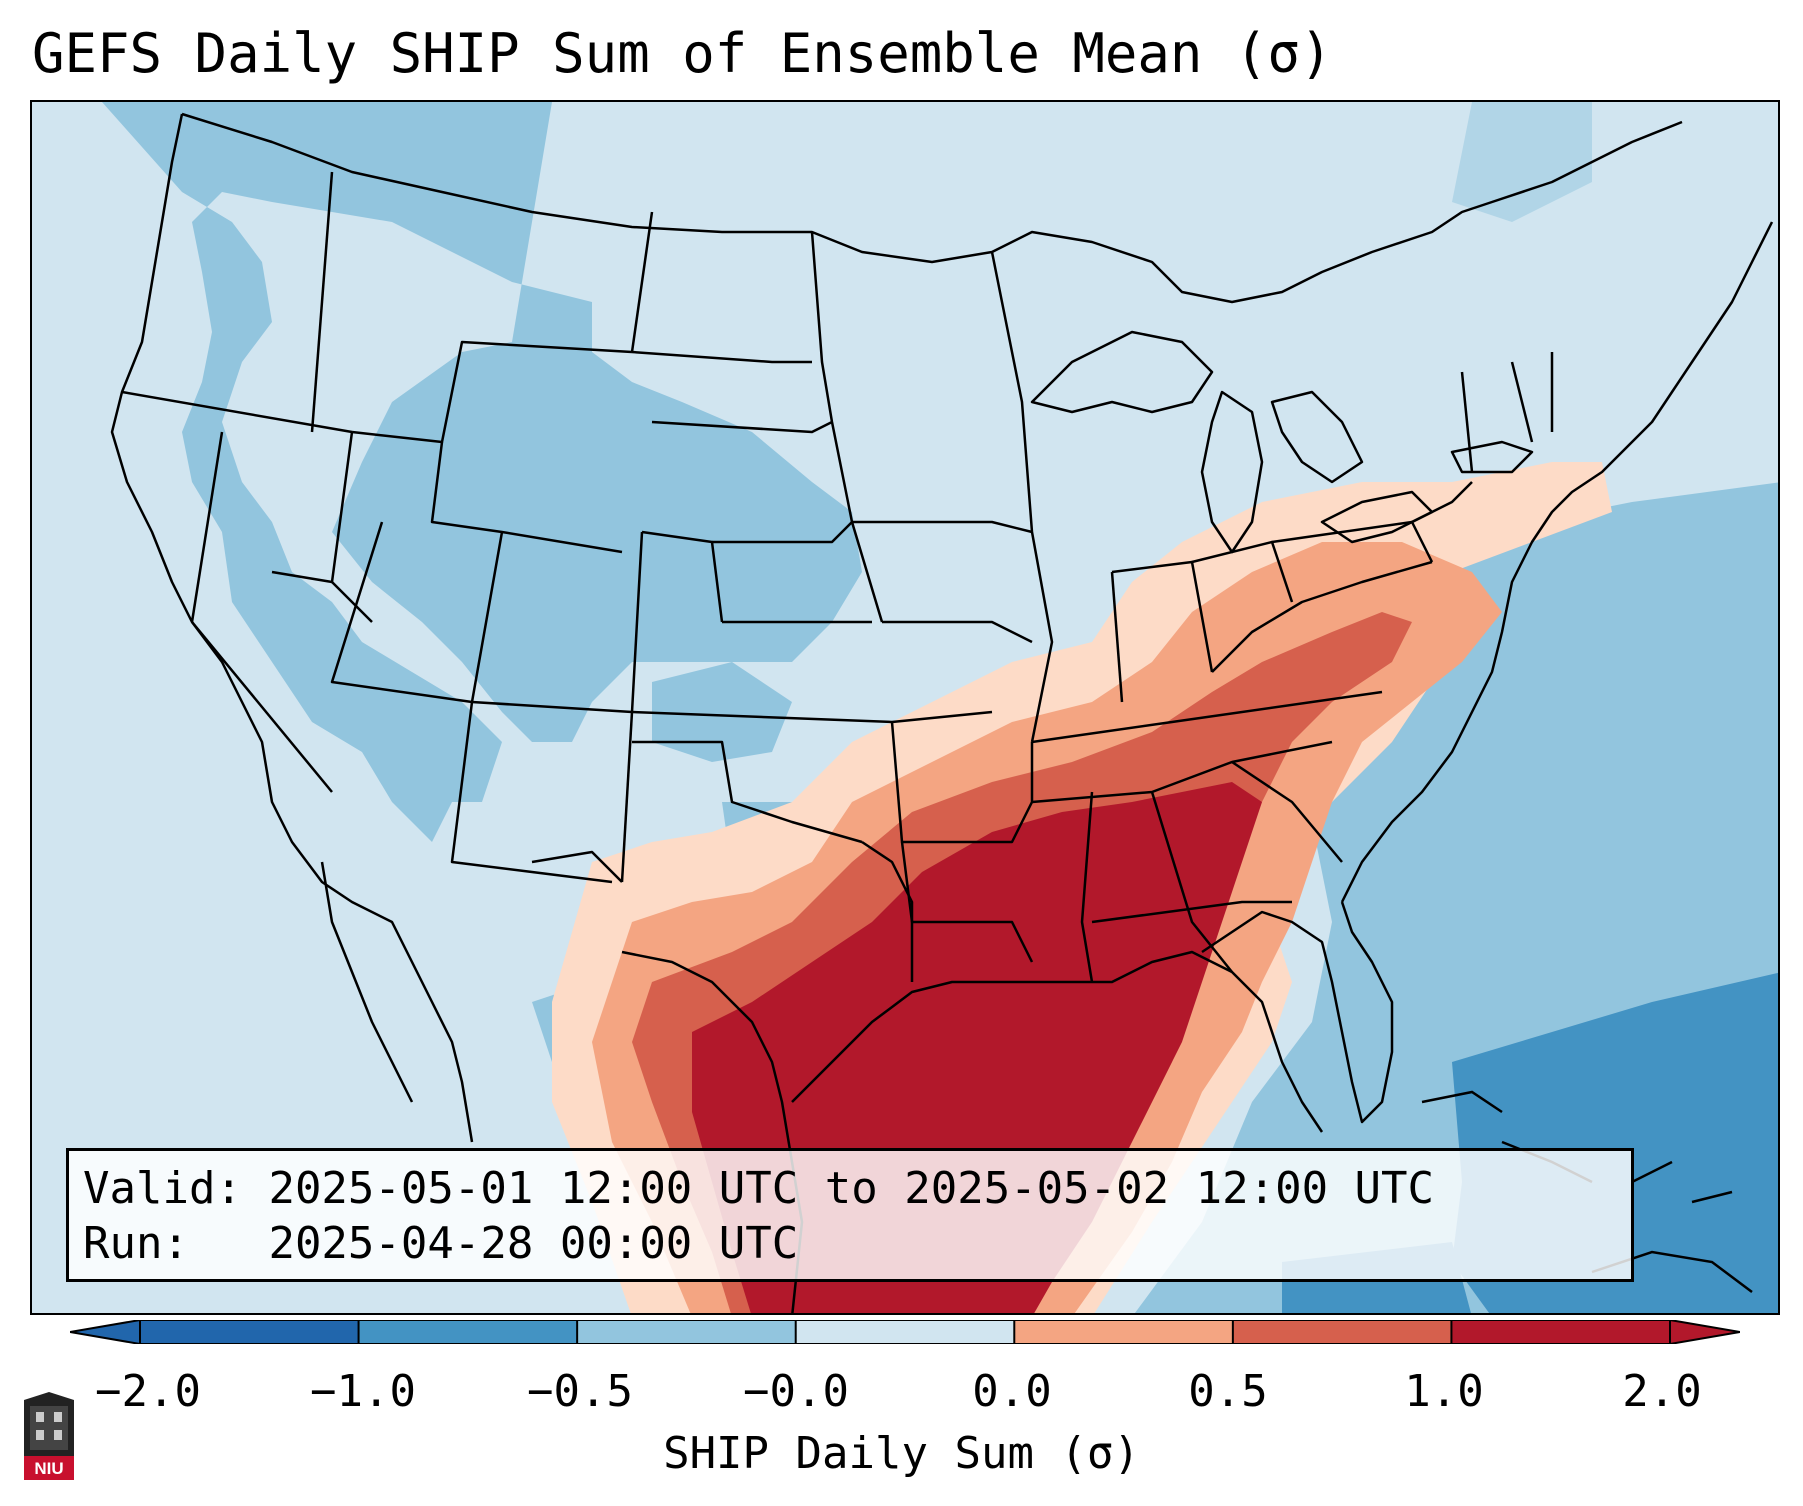  What do you see at coordinates (363, 1391) in the screenshot?
I see `colorbar-tick: −1.0` at bounding box center [363, 1391].